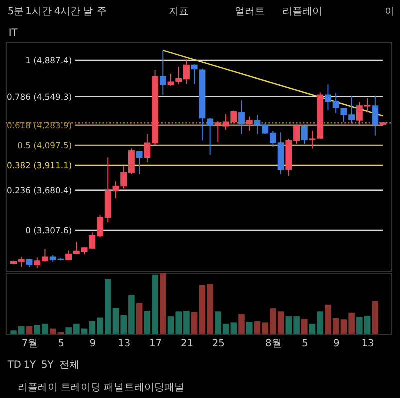  Describe the element at coordinates (87, 12) in the screenshot. I see `text: 날` at that location.